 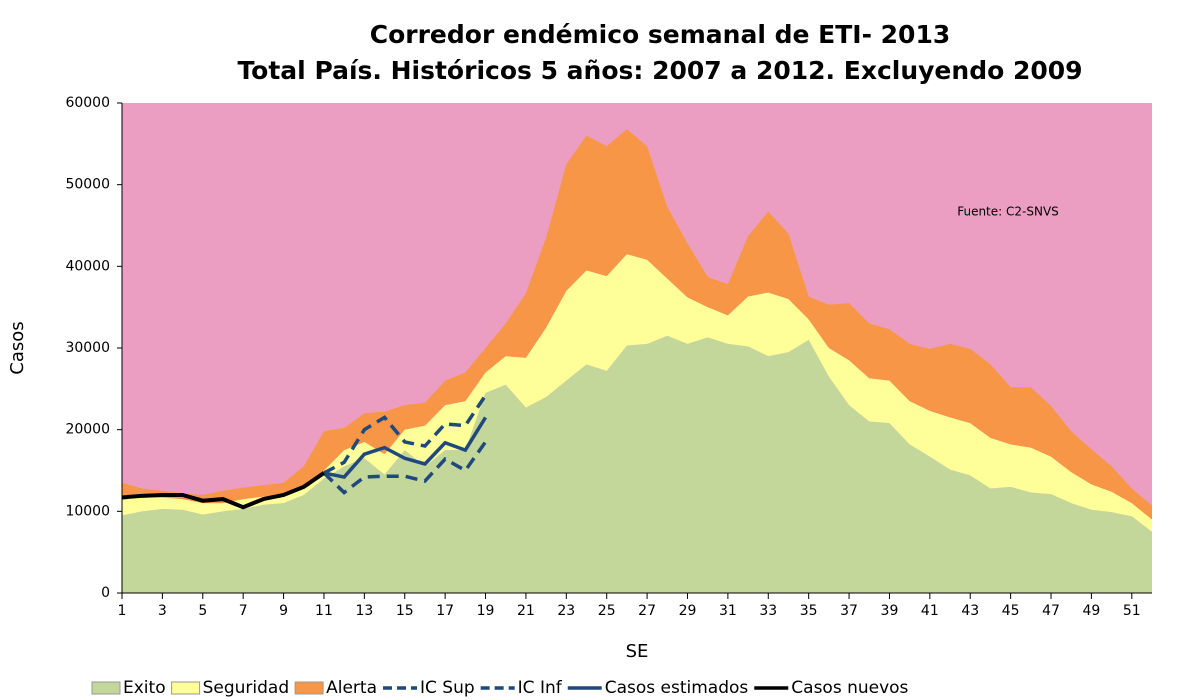 What do you see at coordinates (526, 611) in the screenshot?
I see `x-tick-label: 21` at bounding box center [526, 611].